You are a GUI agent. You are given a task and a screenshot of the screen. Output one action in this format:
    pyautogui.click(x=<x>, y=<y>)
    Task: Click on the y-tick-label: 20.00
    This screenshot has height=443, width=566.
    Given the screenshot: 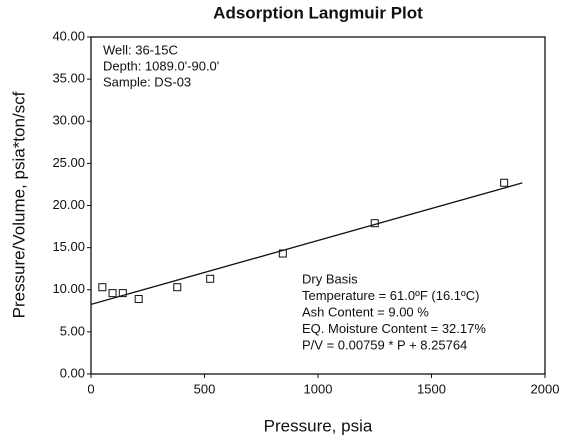 What is the action you would take?
    pyautogui.click(x=68, y=204)
    